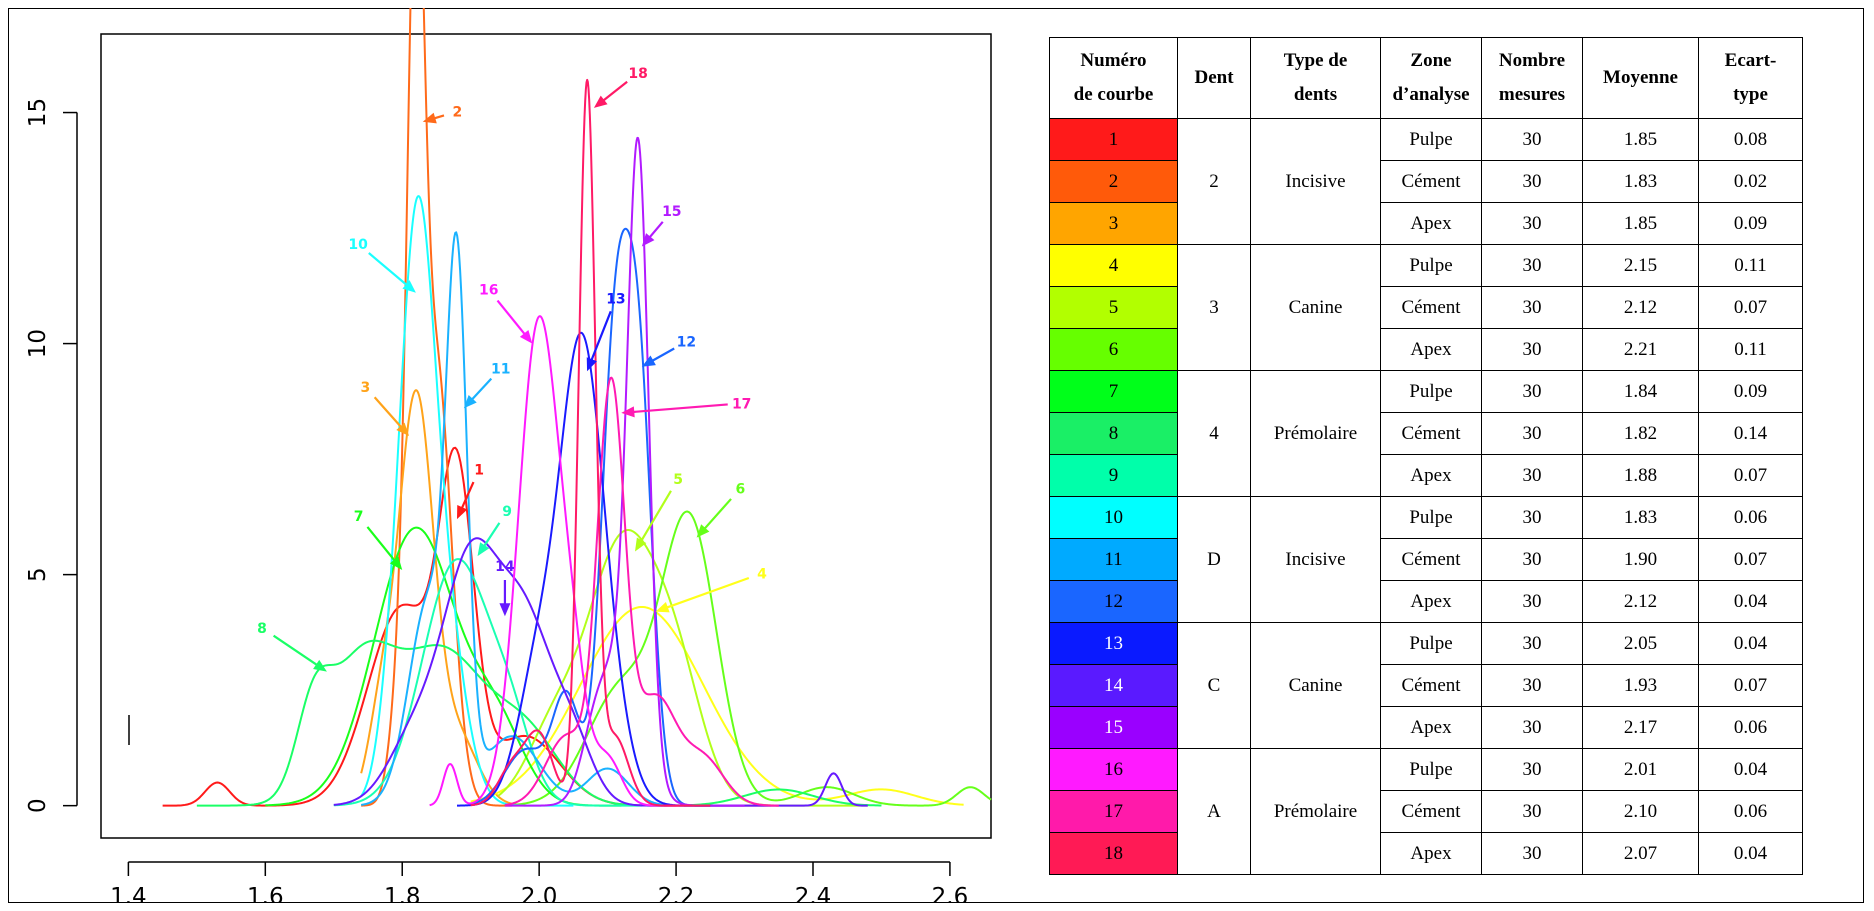 The width and height of the screenshot is (1874, 911). I want to click on annotation-label-9: 9, so click(507, 512).